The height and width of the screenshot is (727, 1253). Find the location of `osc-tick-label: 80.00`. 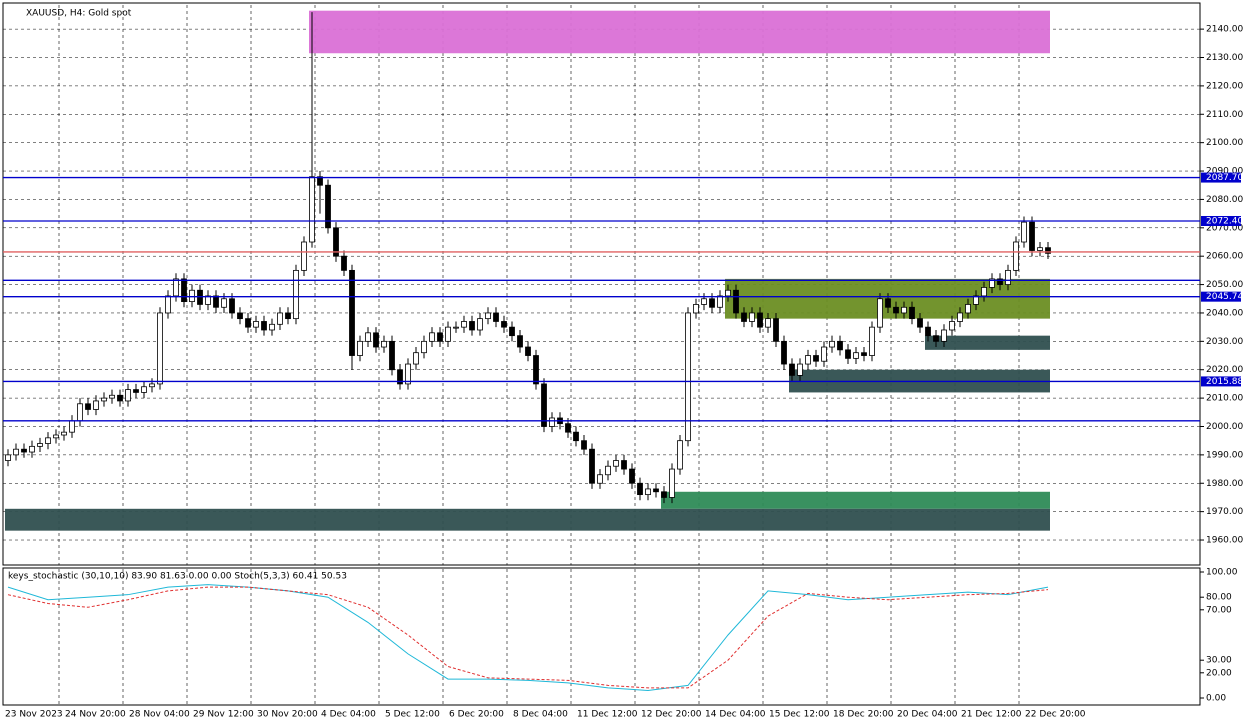

osc-tick-label: 80.00 is located at coordinates (1219, 598).